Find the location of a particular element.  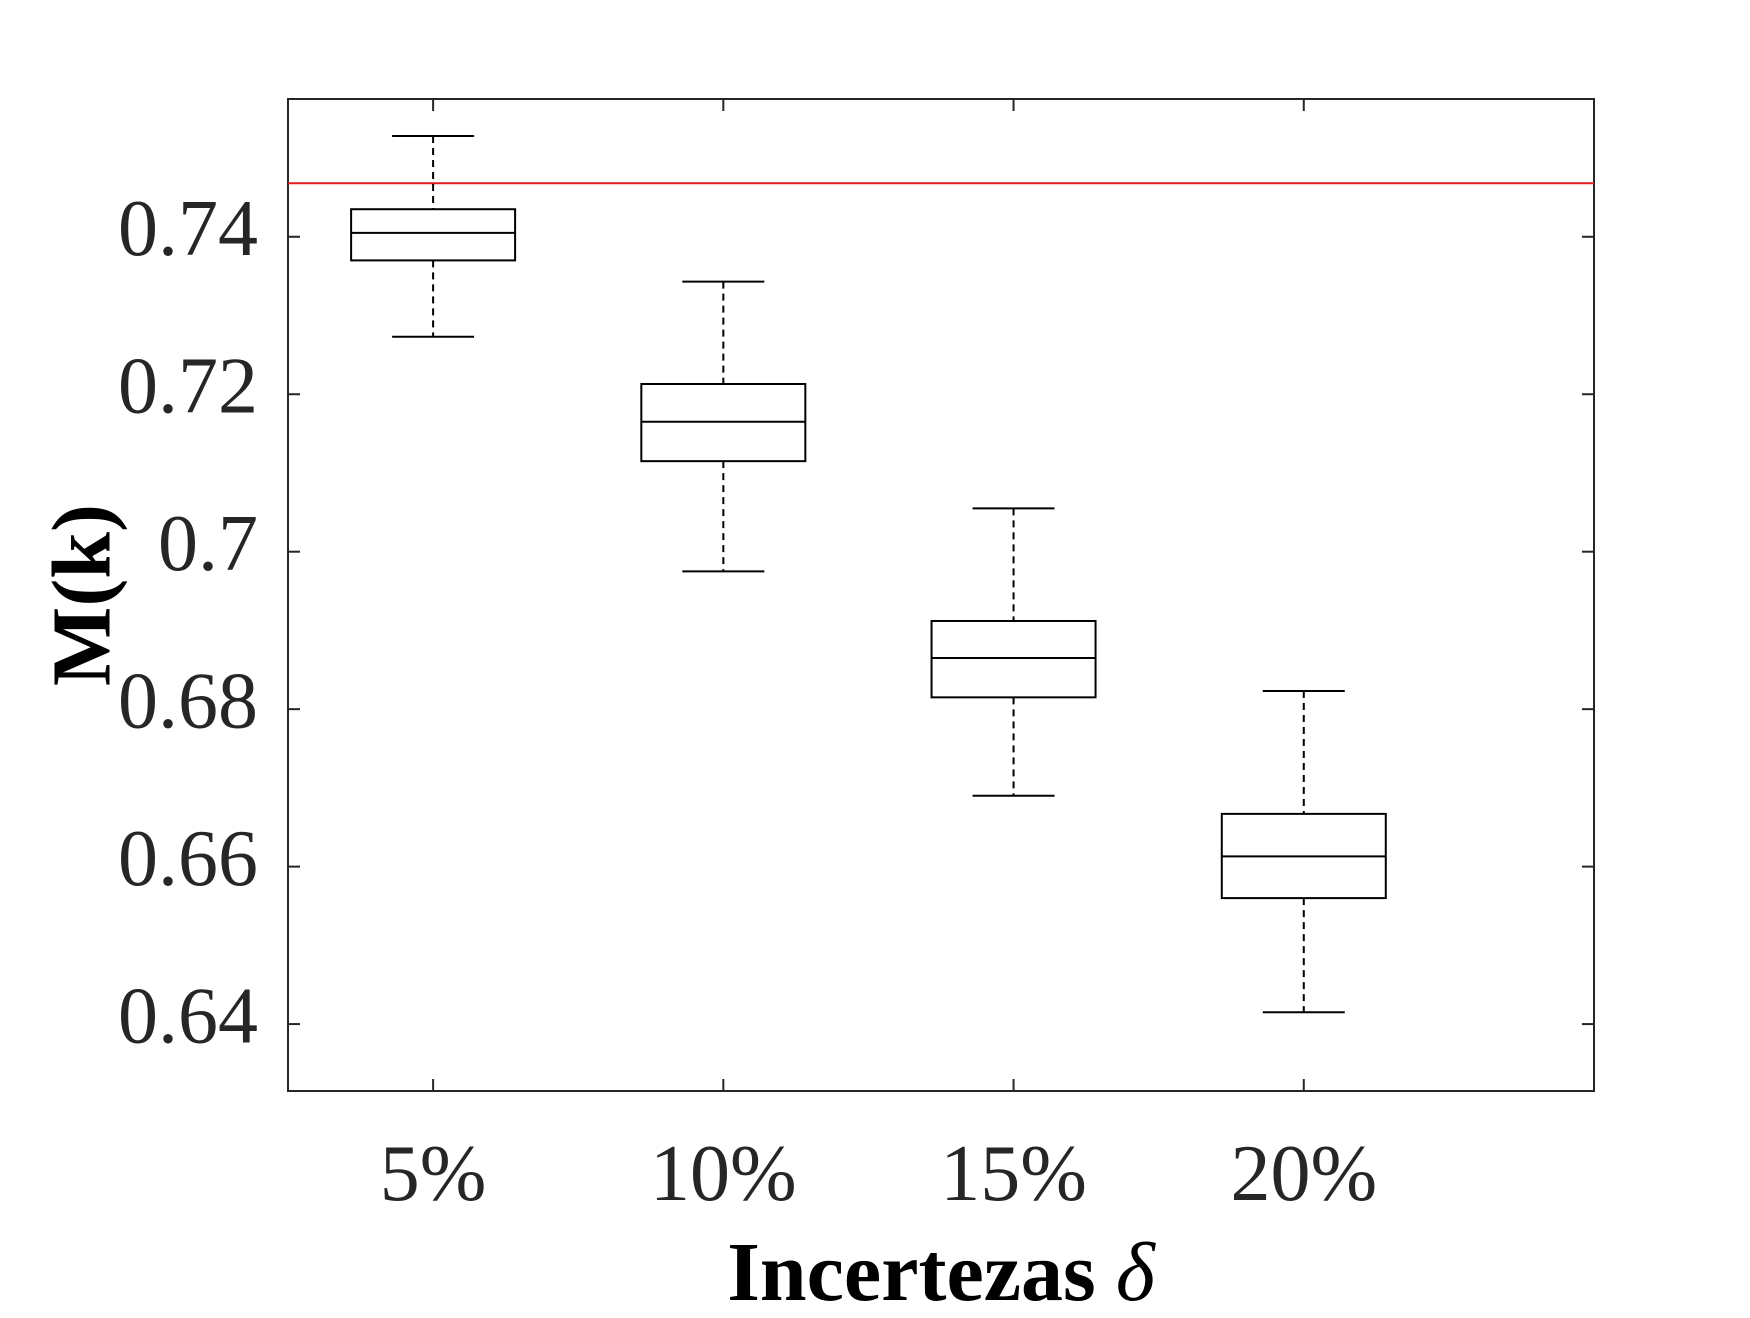

x-tick-label: 5% is located at coordinates (433, 1174).